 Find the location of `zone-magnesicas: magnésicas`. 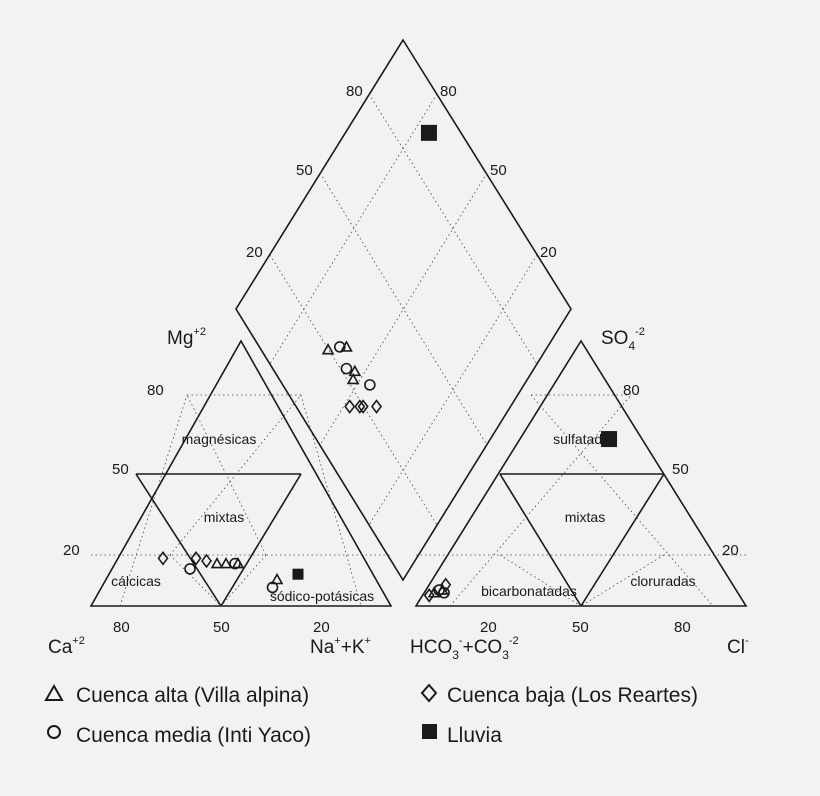

zone-magnesicas: magnésicas is located at coordinates (219, 439).